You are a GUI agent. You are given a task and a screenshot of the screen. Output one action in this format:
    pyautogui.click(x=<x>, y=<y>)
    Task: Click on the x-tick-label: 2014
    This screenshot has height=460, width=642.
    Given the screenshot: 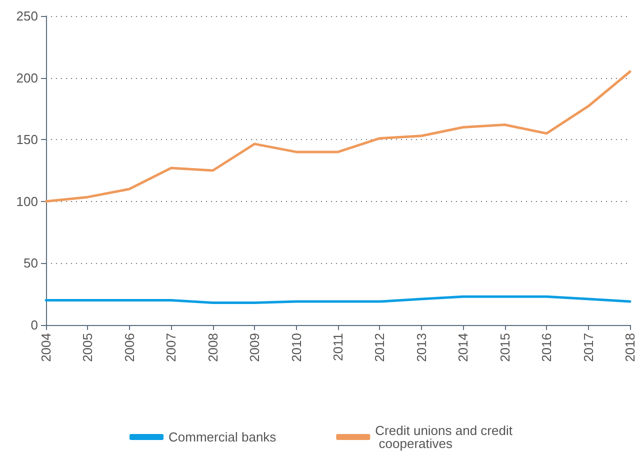 What is the action you would take?
    pyautogui.click(x=463, y=347)
    